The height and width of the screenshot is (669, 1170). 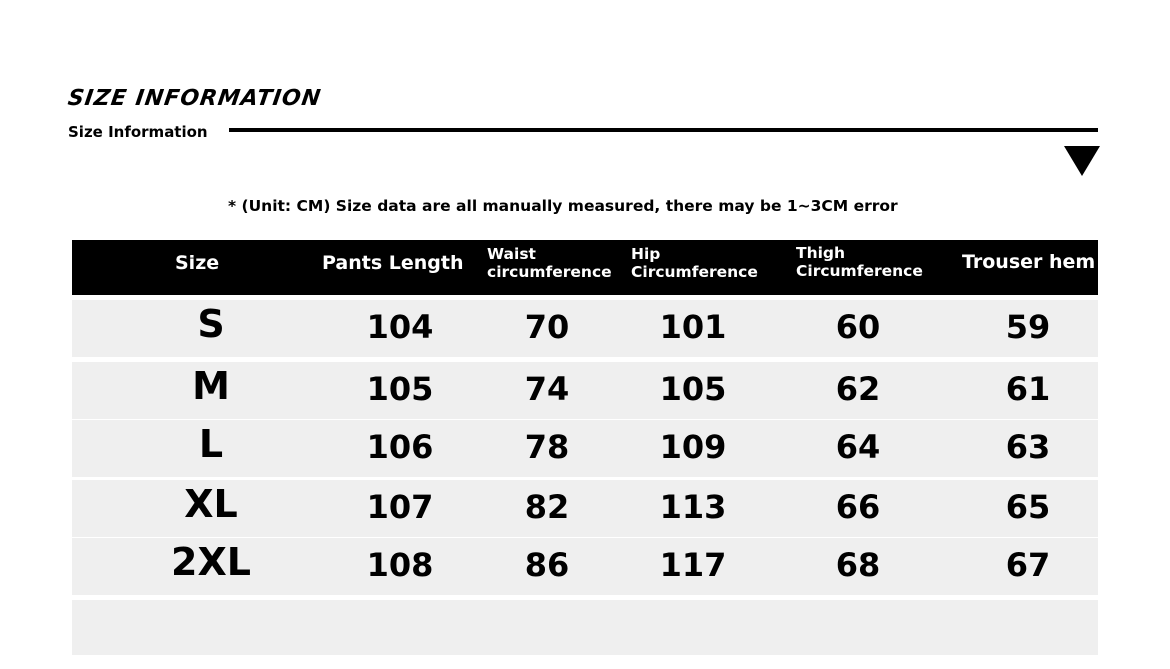 What do you see at coordinates (585, 328) in the screenshot?
I see `table-row: S 104 70 101 60 59` at bounding box center [585, 328].